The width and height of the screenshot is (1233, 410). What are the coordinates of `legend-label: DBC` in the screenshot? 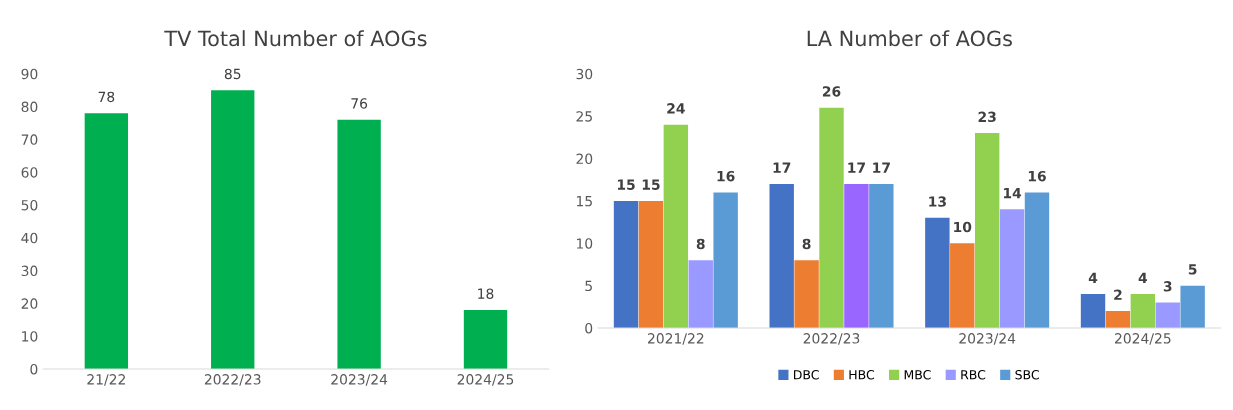 It's located at (806, 374).